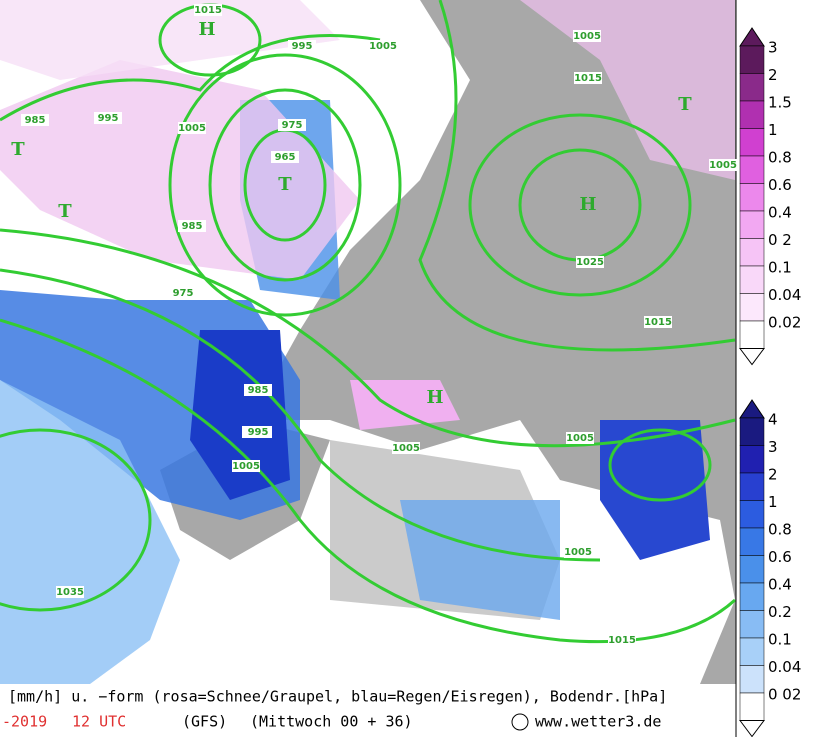  Describe the element at coordinates (773, 447) in the screenshot. I see `scale-label: 3` at that location.